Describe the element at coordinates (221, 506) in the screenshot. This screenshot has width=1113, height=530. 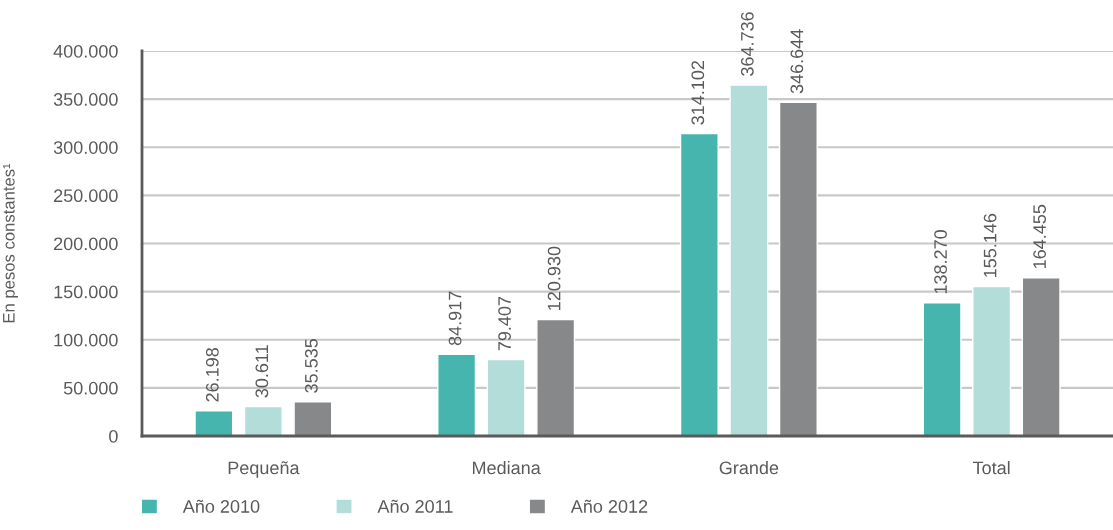
I see `legend-label: Año 2010` at that location.